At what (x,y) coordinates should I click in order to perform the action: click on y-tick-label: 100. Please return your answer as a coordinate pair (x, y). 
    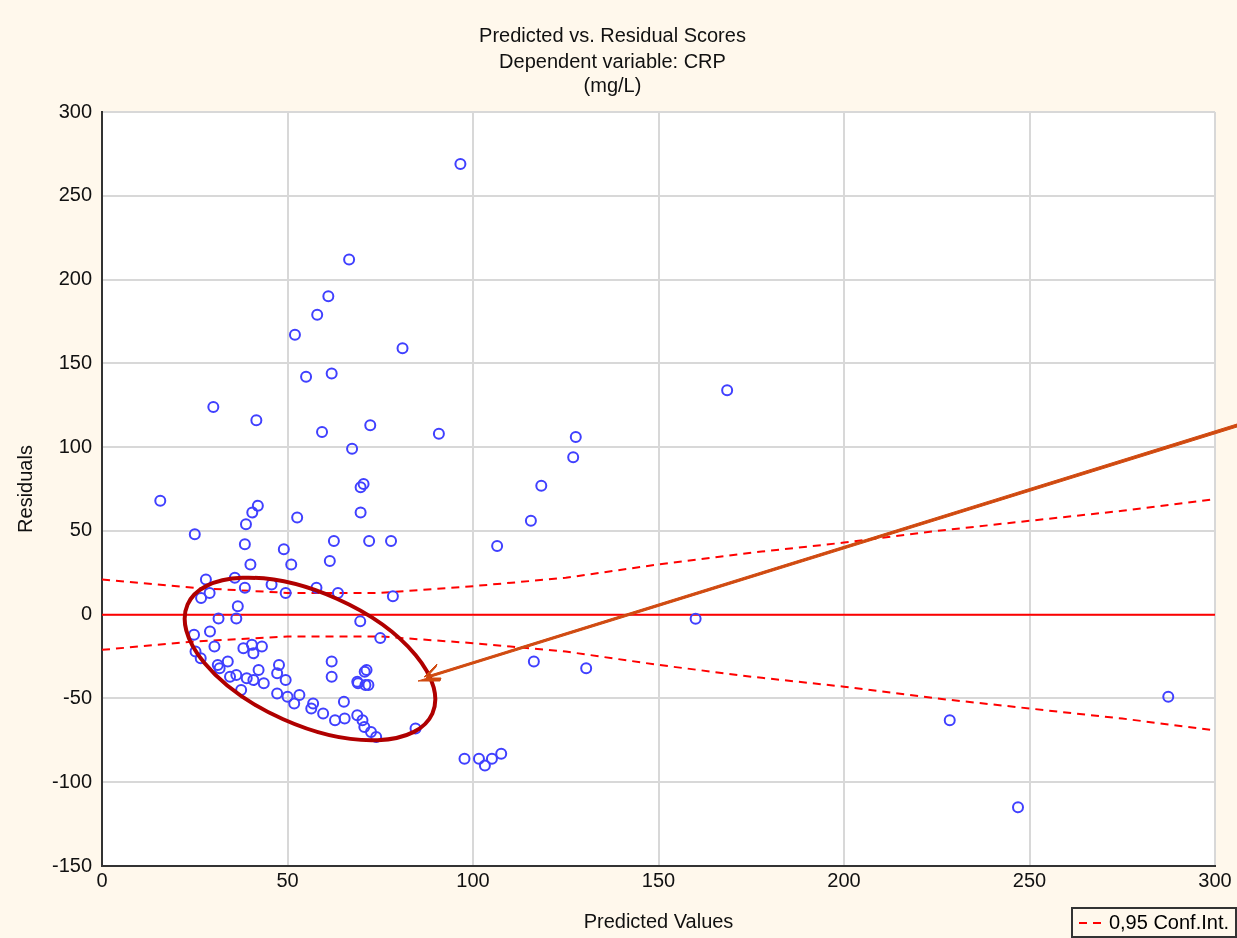
    Looking at the image, I should click on (75, 445).